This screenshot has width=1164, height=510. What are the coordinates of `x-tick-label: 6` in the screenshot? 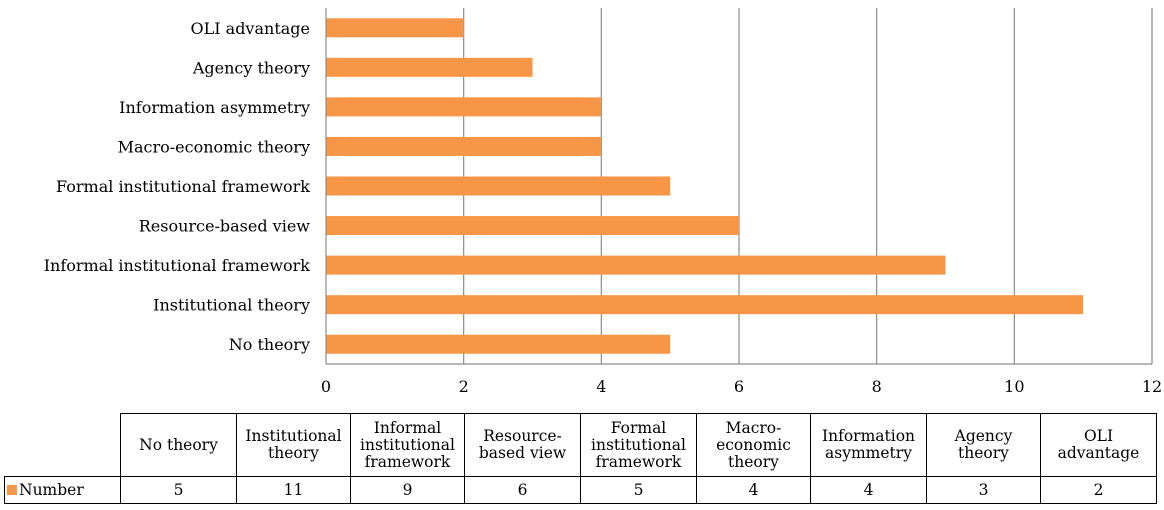 It's located at (739, 386).